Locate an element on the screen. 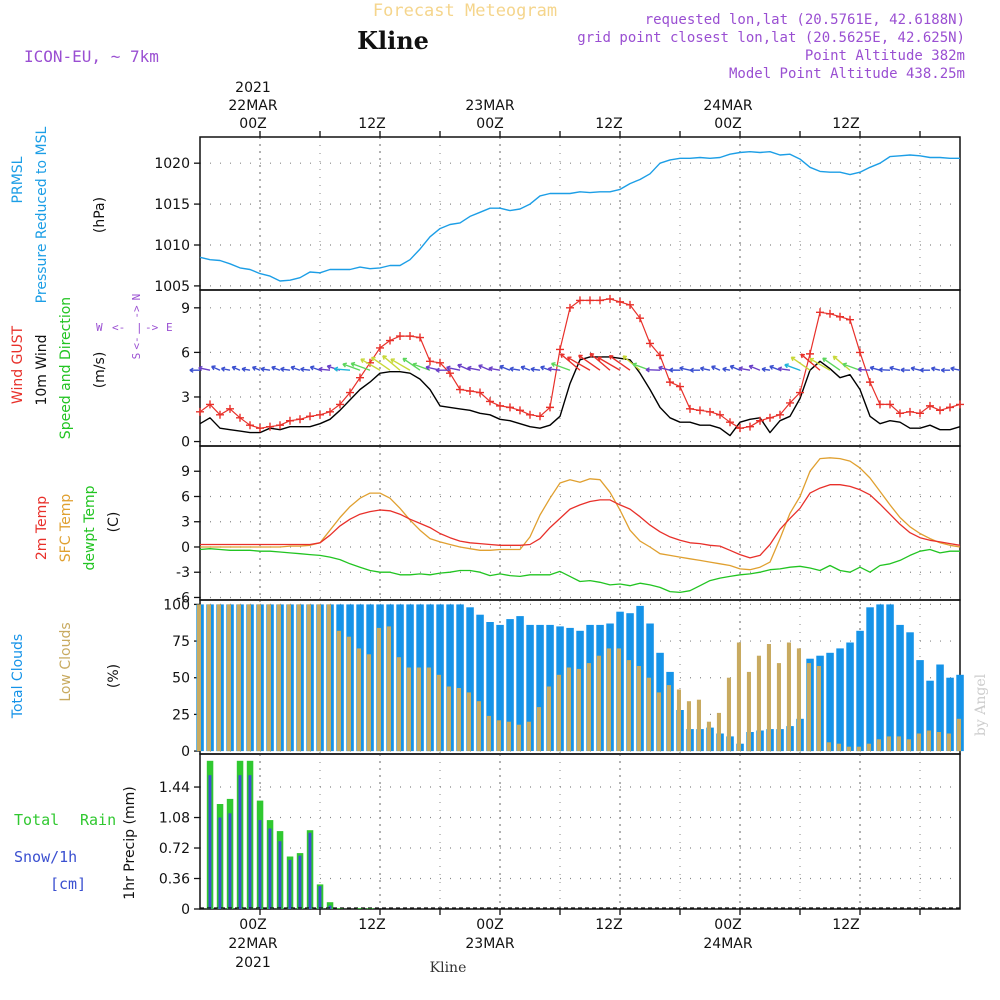 Image resolution: width=1000 pixels, height=1000 pixels. top-hour-label-00z-3: 00Z is located at coordinates (727, 124).